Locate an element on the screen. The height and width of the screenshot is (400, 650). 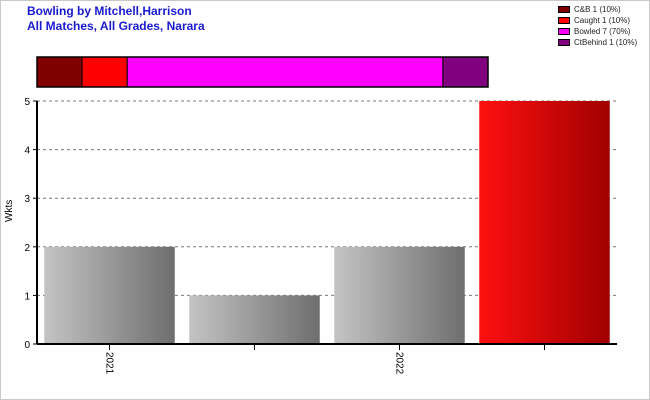
legend-label: C&B 1 (10%) is located at coordinates (597, 9).